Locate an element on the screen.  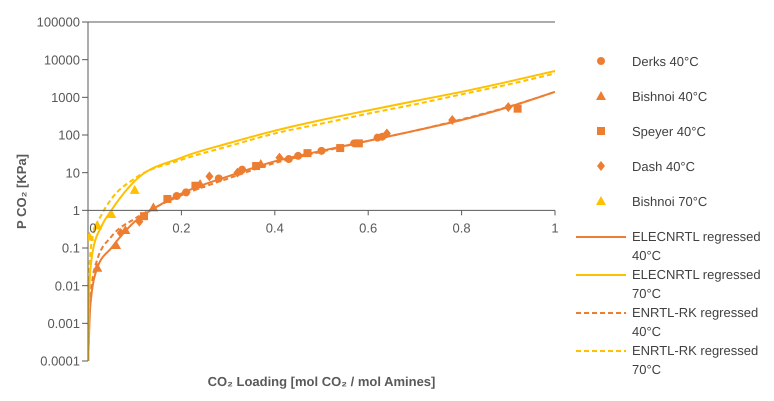
y-tick-label: 0.001 is located at coordinates (63, 323).